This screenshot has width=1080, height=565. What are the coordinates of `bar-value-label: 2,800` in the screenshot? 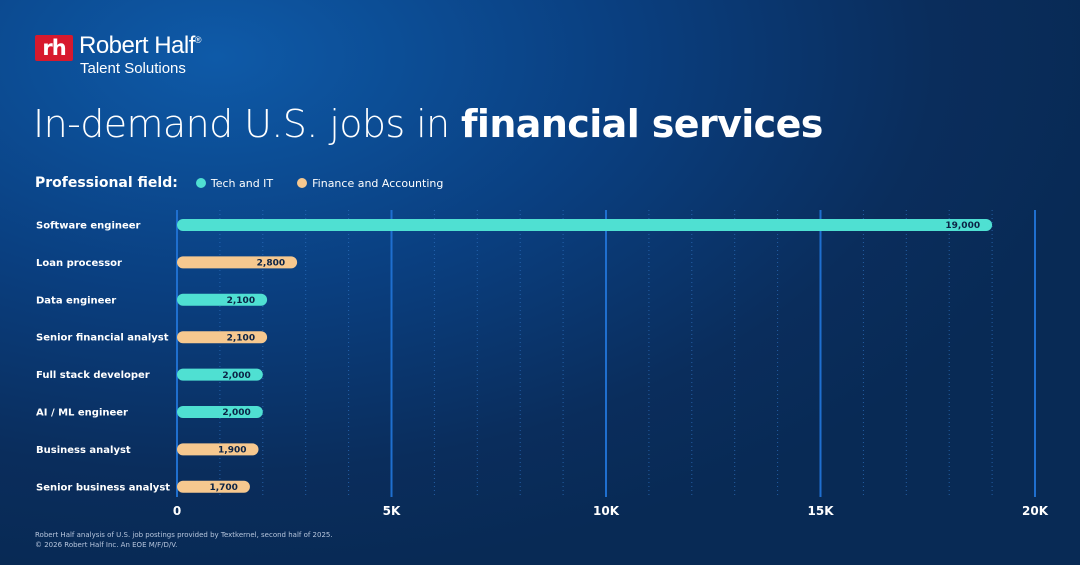 It's located at (271, 264).